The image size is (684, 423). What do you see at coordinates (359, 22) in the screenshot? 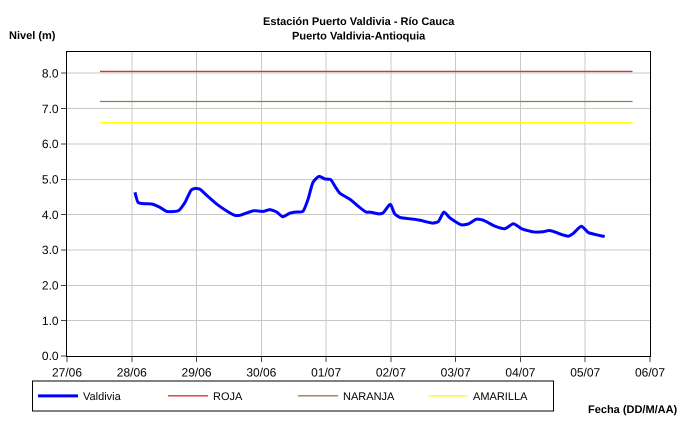
I see `chart-title: Estación Puerto Valdivia - Río Cauca` at bounding box center [359, 22].